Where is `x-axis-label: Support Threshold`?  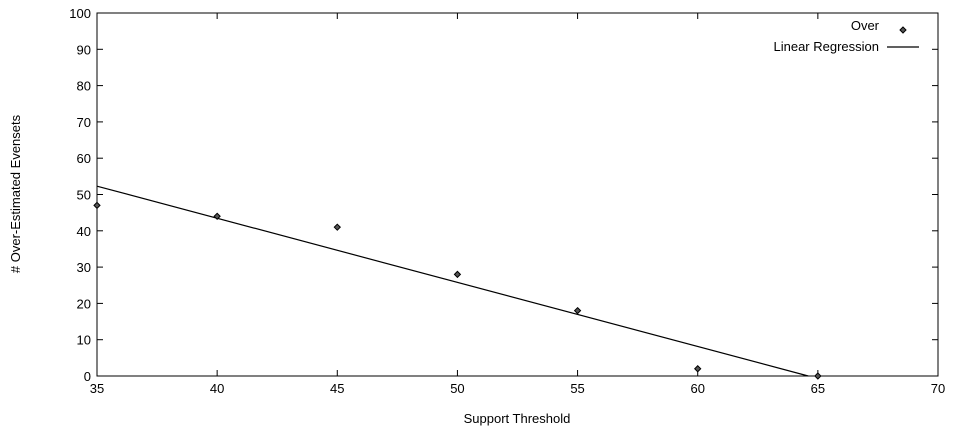
x-axis-label: Support Threshold is located at coordinates (517, 418).